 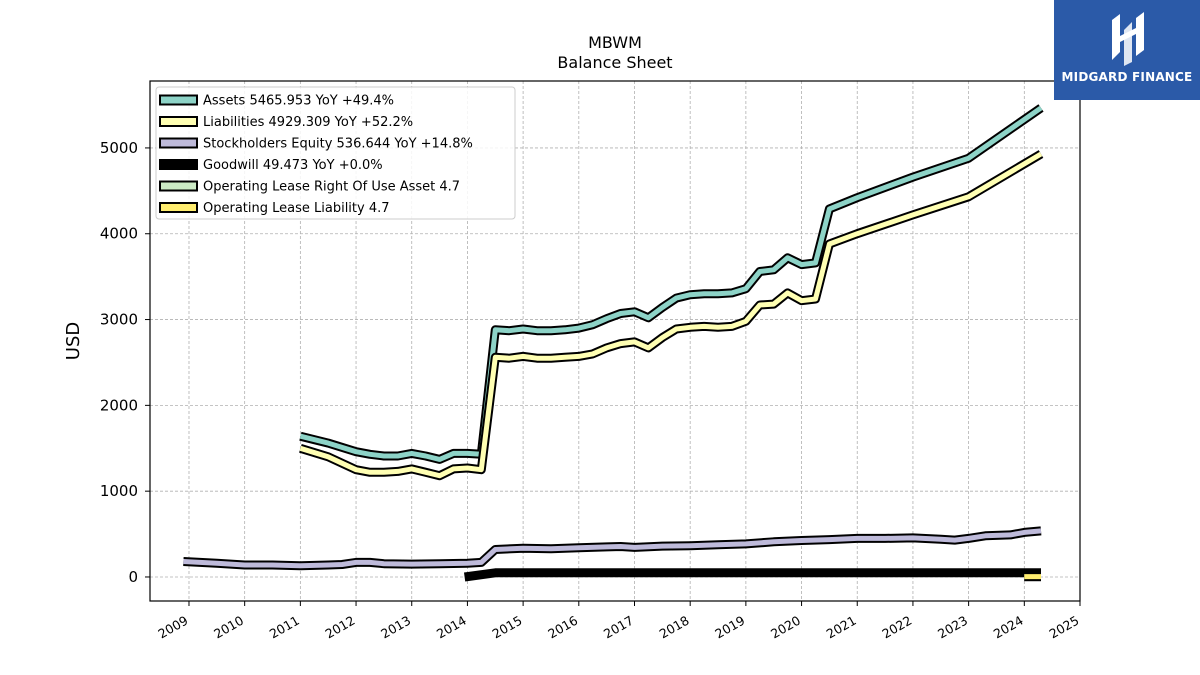 I want to click on x-tick-label: 2025, so click(x=1063, y=627).